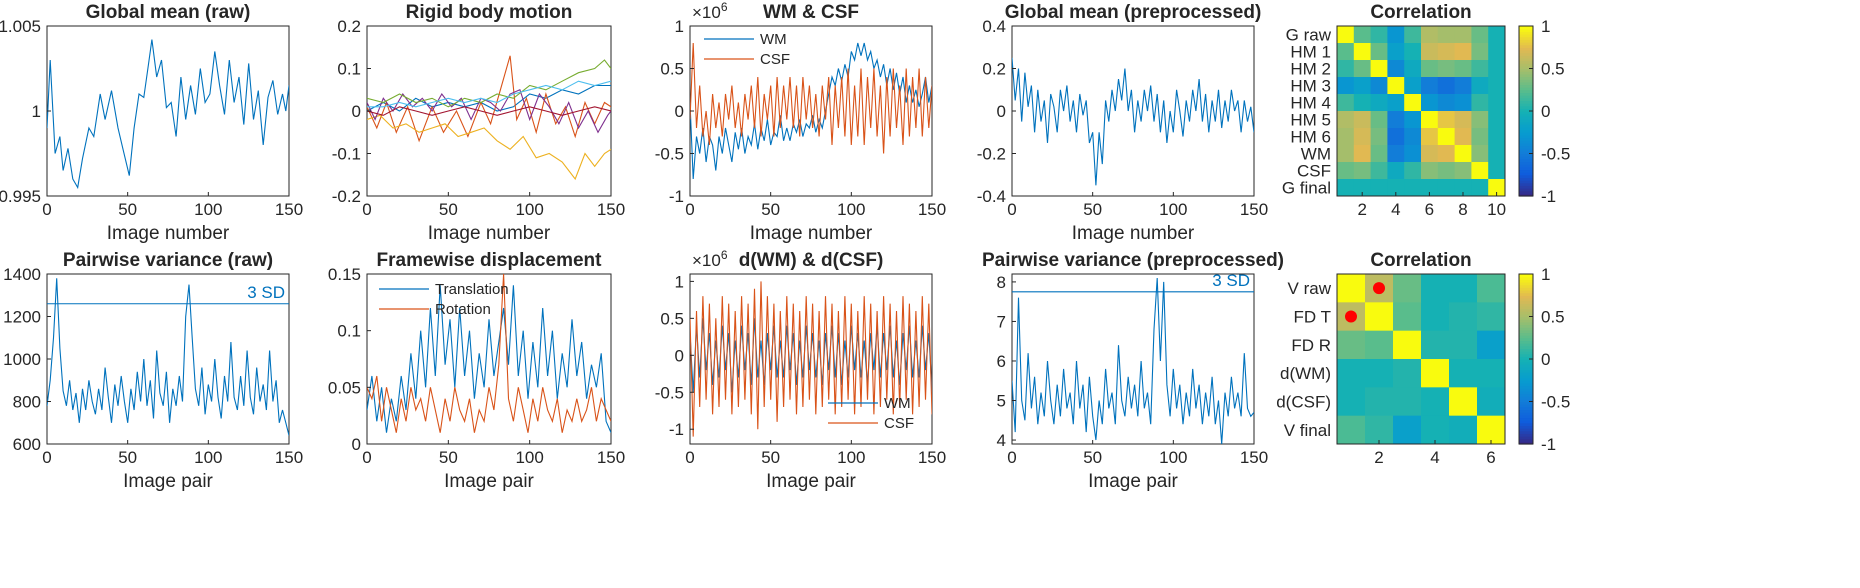  I want to click on y-tick-label: 0.2, so click(349, 26).